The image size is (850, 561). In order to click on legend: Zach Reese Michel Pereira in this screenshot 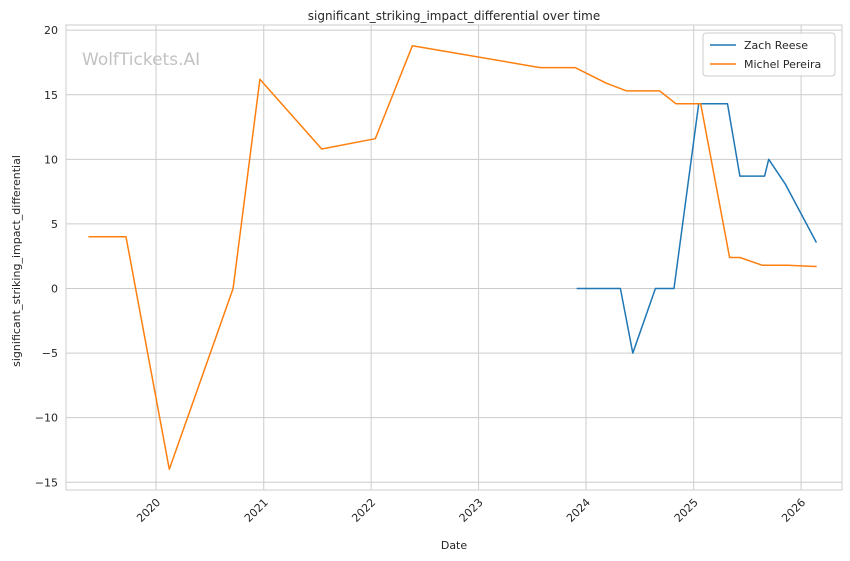, I will do `click(769, 54)`.